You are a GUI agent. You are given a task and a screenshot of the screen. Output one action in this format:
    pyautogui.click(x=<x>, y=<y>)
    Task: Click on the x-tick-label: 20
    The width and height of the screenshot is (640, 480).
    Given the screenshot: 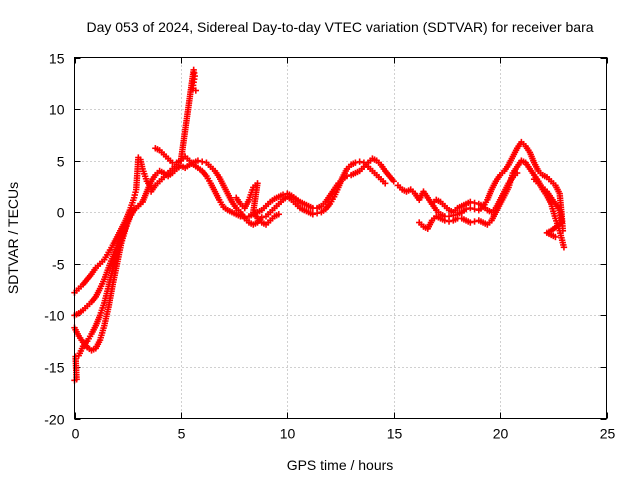 What is the action you would take?
    pyautogui.click(x=501, y=434)
    